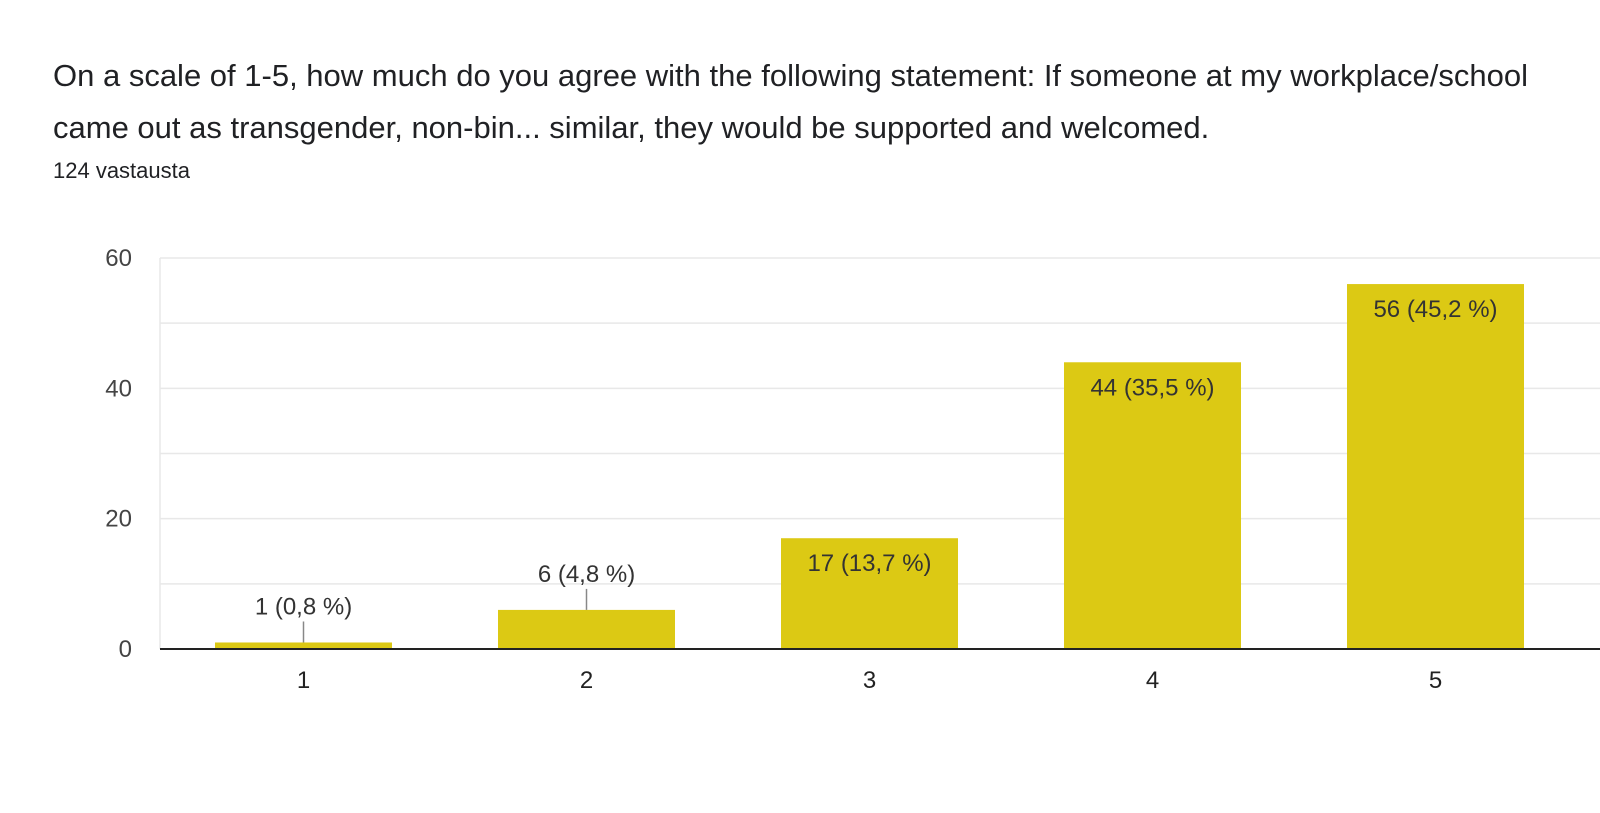  Describe the element at coordinates (869, 563) in the screenshot. I see `data-label: 17 (13,7 %)` at that location.